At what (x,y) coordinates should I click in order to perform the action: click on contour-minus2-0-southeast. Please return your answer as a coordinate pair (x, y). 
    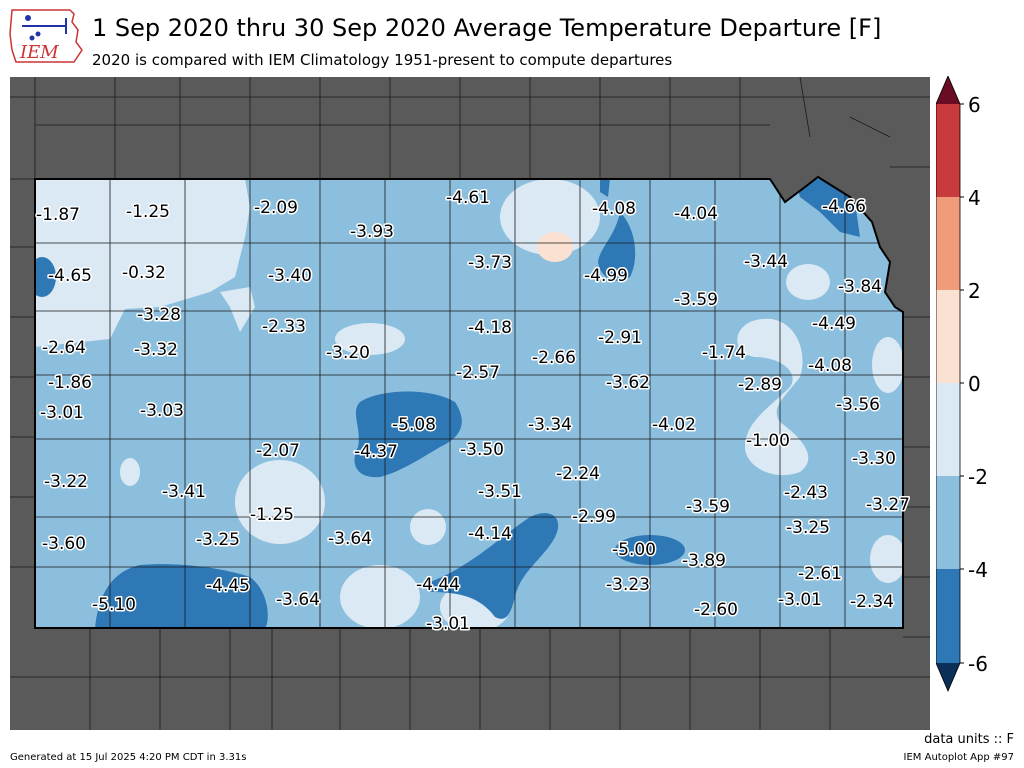
    Looking at the image, I should click on (886, 559).